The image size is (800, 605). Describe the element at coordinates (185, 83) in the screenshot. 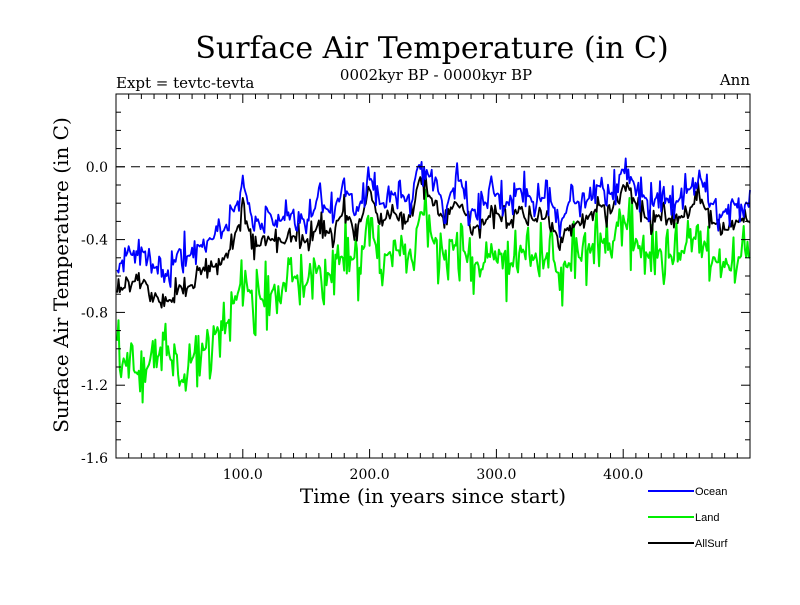

I see `experiment-note: Expt = tevtc-tevta` at that location.